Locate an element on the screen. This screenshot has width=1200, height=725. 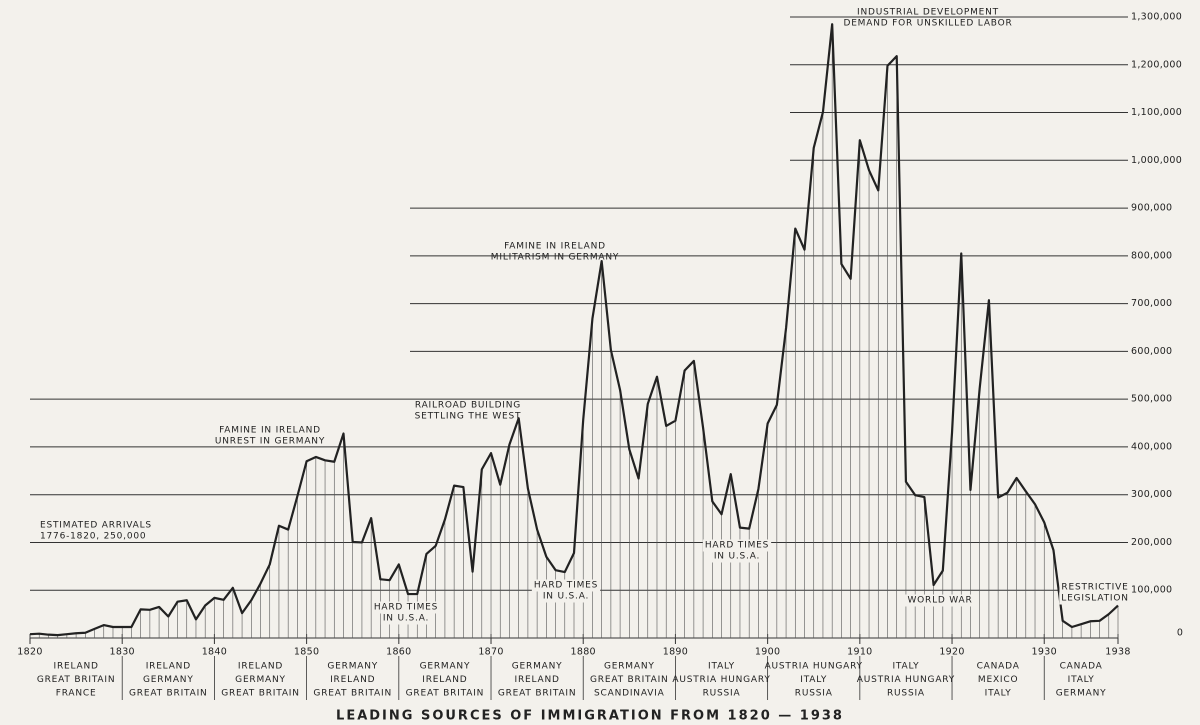
x-tick-label: 1920 is located at coordinates (951, 652).